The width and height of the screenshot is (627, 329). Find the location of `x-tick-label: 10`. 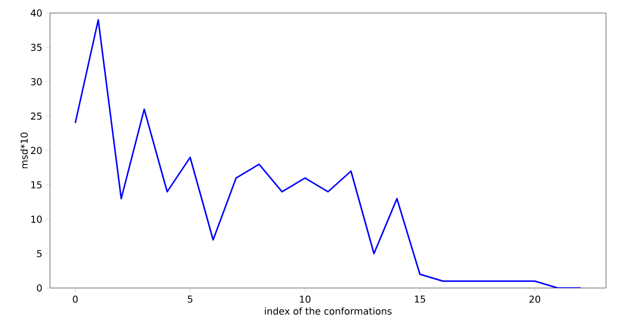

x-tick-label: 10 is located at coordinates (305, 299).